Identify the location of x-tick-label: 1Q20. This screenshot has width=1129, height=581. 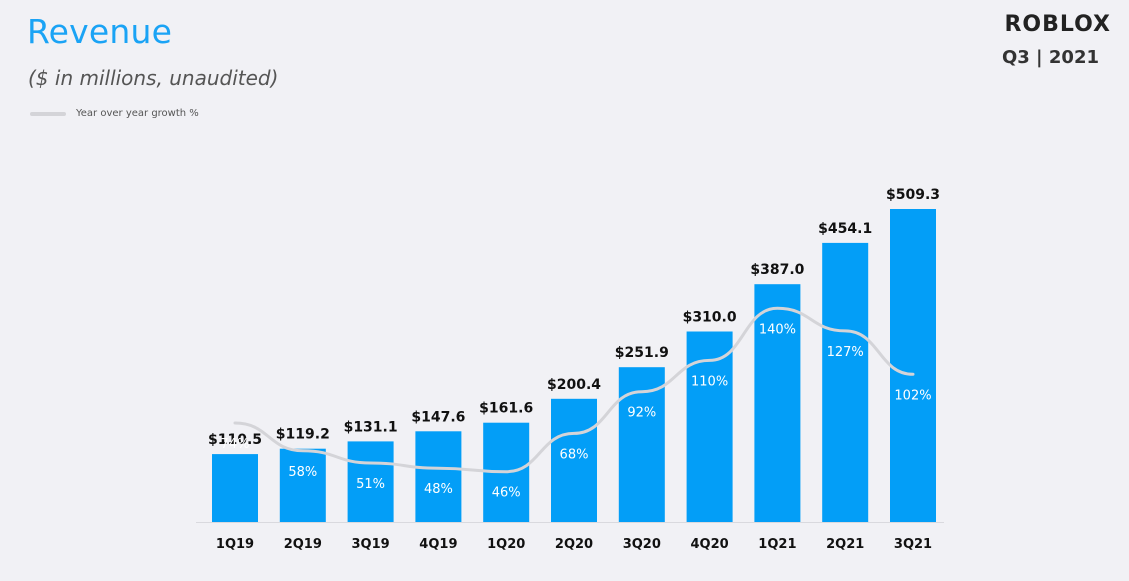
(506, 544).